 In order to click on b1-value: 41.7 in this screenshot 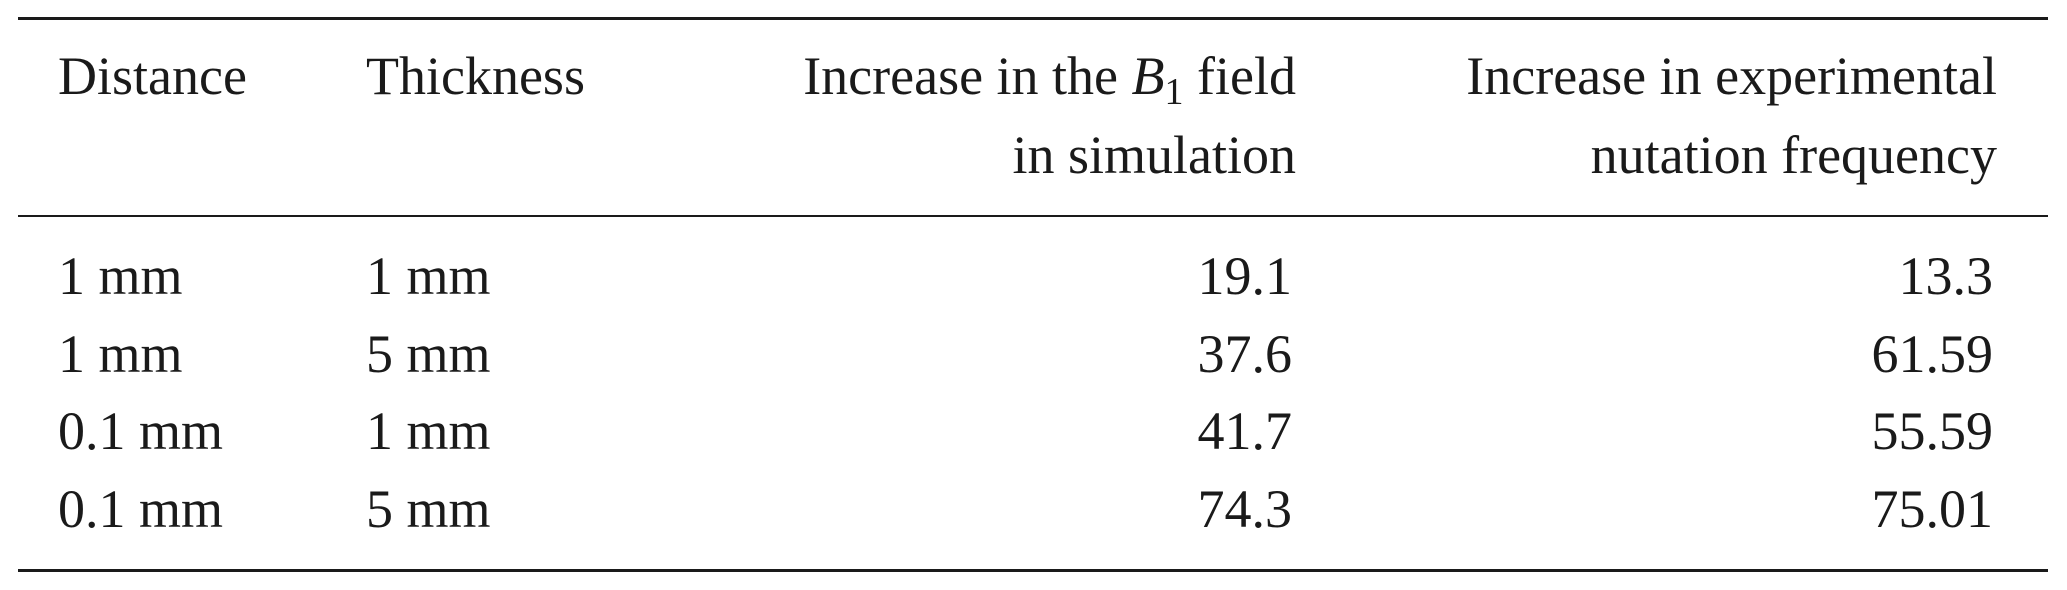, I will do `click(1245, 431)`.